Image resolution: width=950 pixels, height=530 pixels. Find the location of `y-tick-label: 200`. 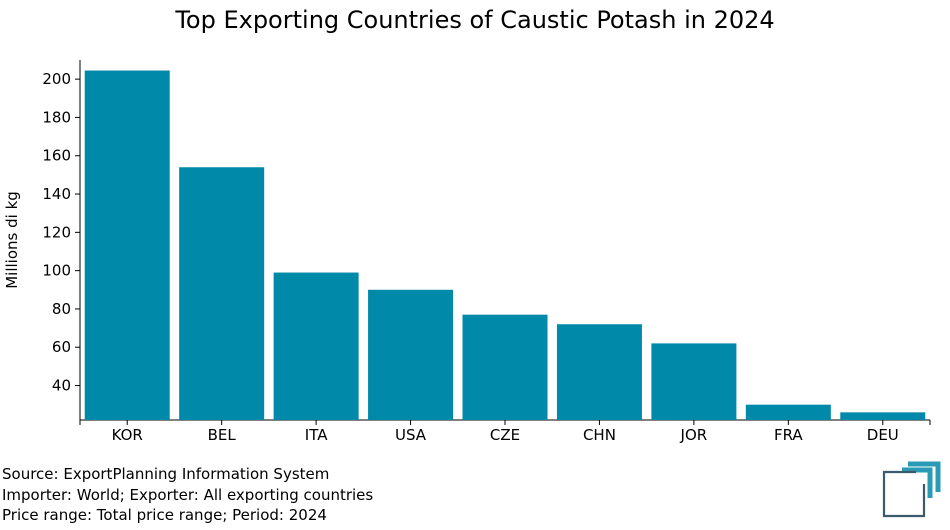

y-tick-label: 200 is located at coordinates (56, 79).